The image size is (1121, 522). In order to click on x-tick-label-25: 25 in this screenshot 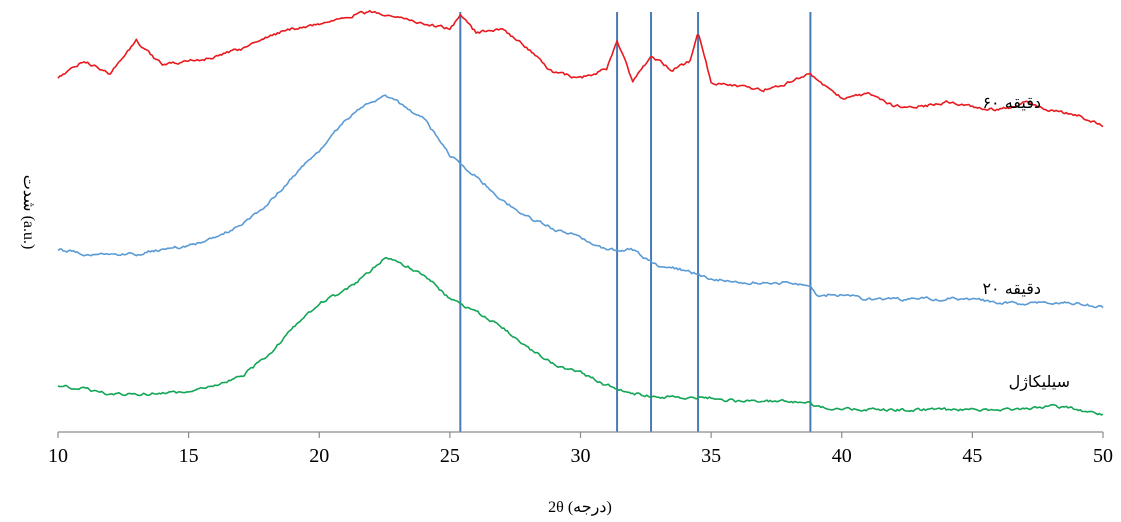, I will do `click(450, 456)`.